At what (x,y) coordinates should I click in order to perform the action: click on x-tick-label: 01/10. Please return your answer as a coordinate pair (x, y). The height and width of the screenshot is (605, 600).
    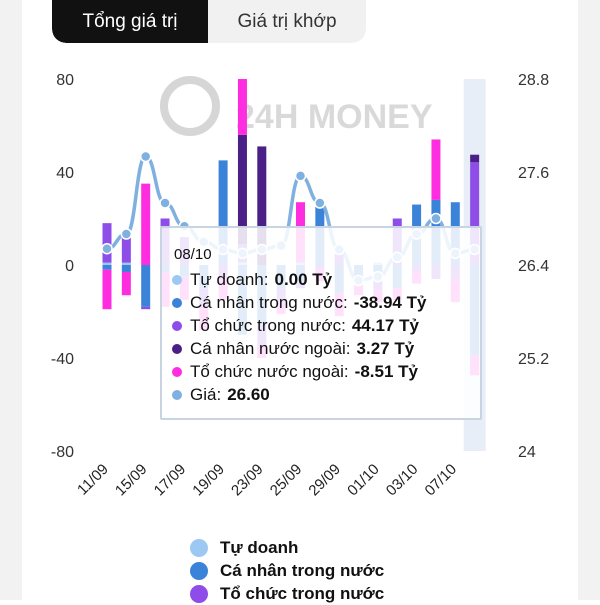
    Looking at the image, I should click on (363, 480).